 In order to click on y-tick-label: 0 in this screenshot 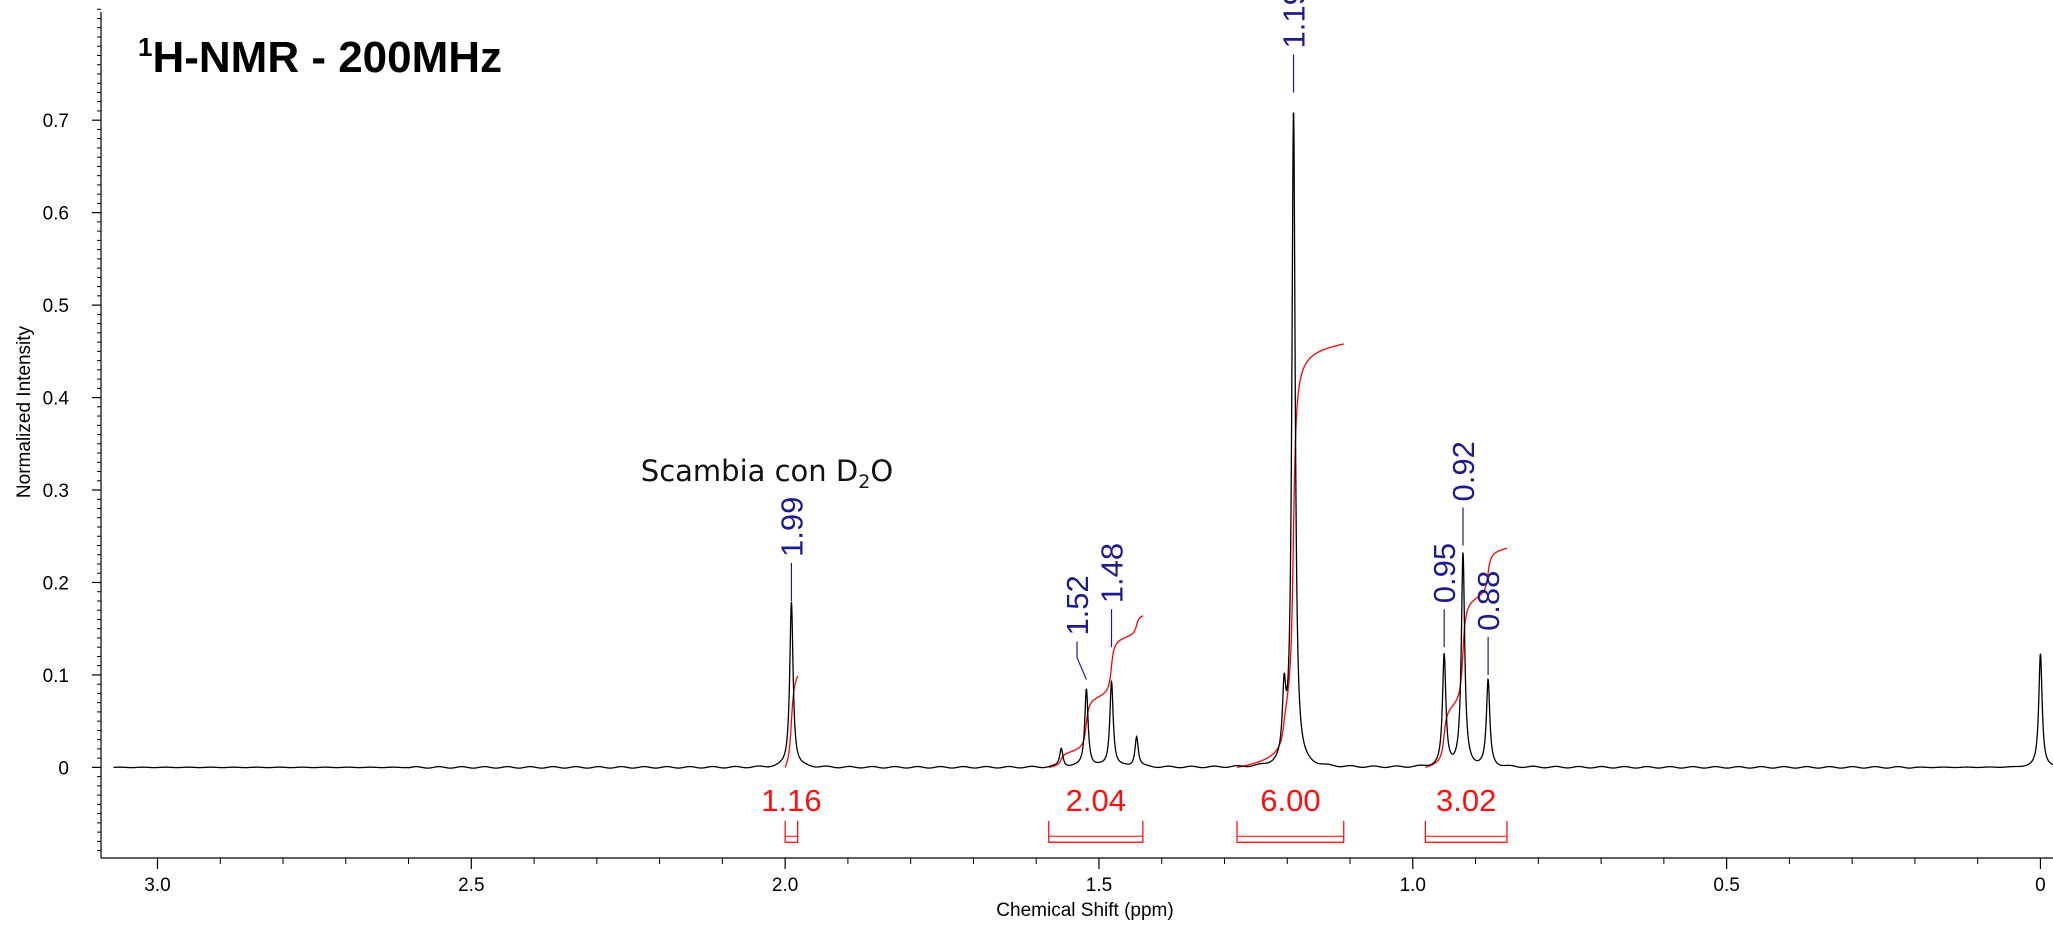, I will do `click(63, 768)`.